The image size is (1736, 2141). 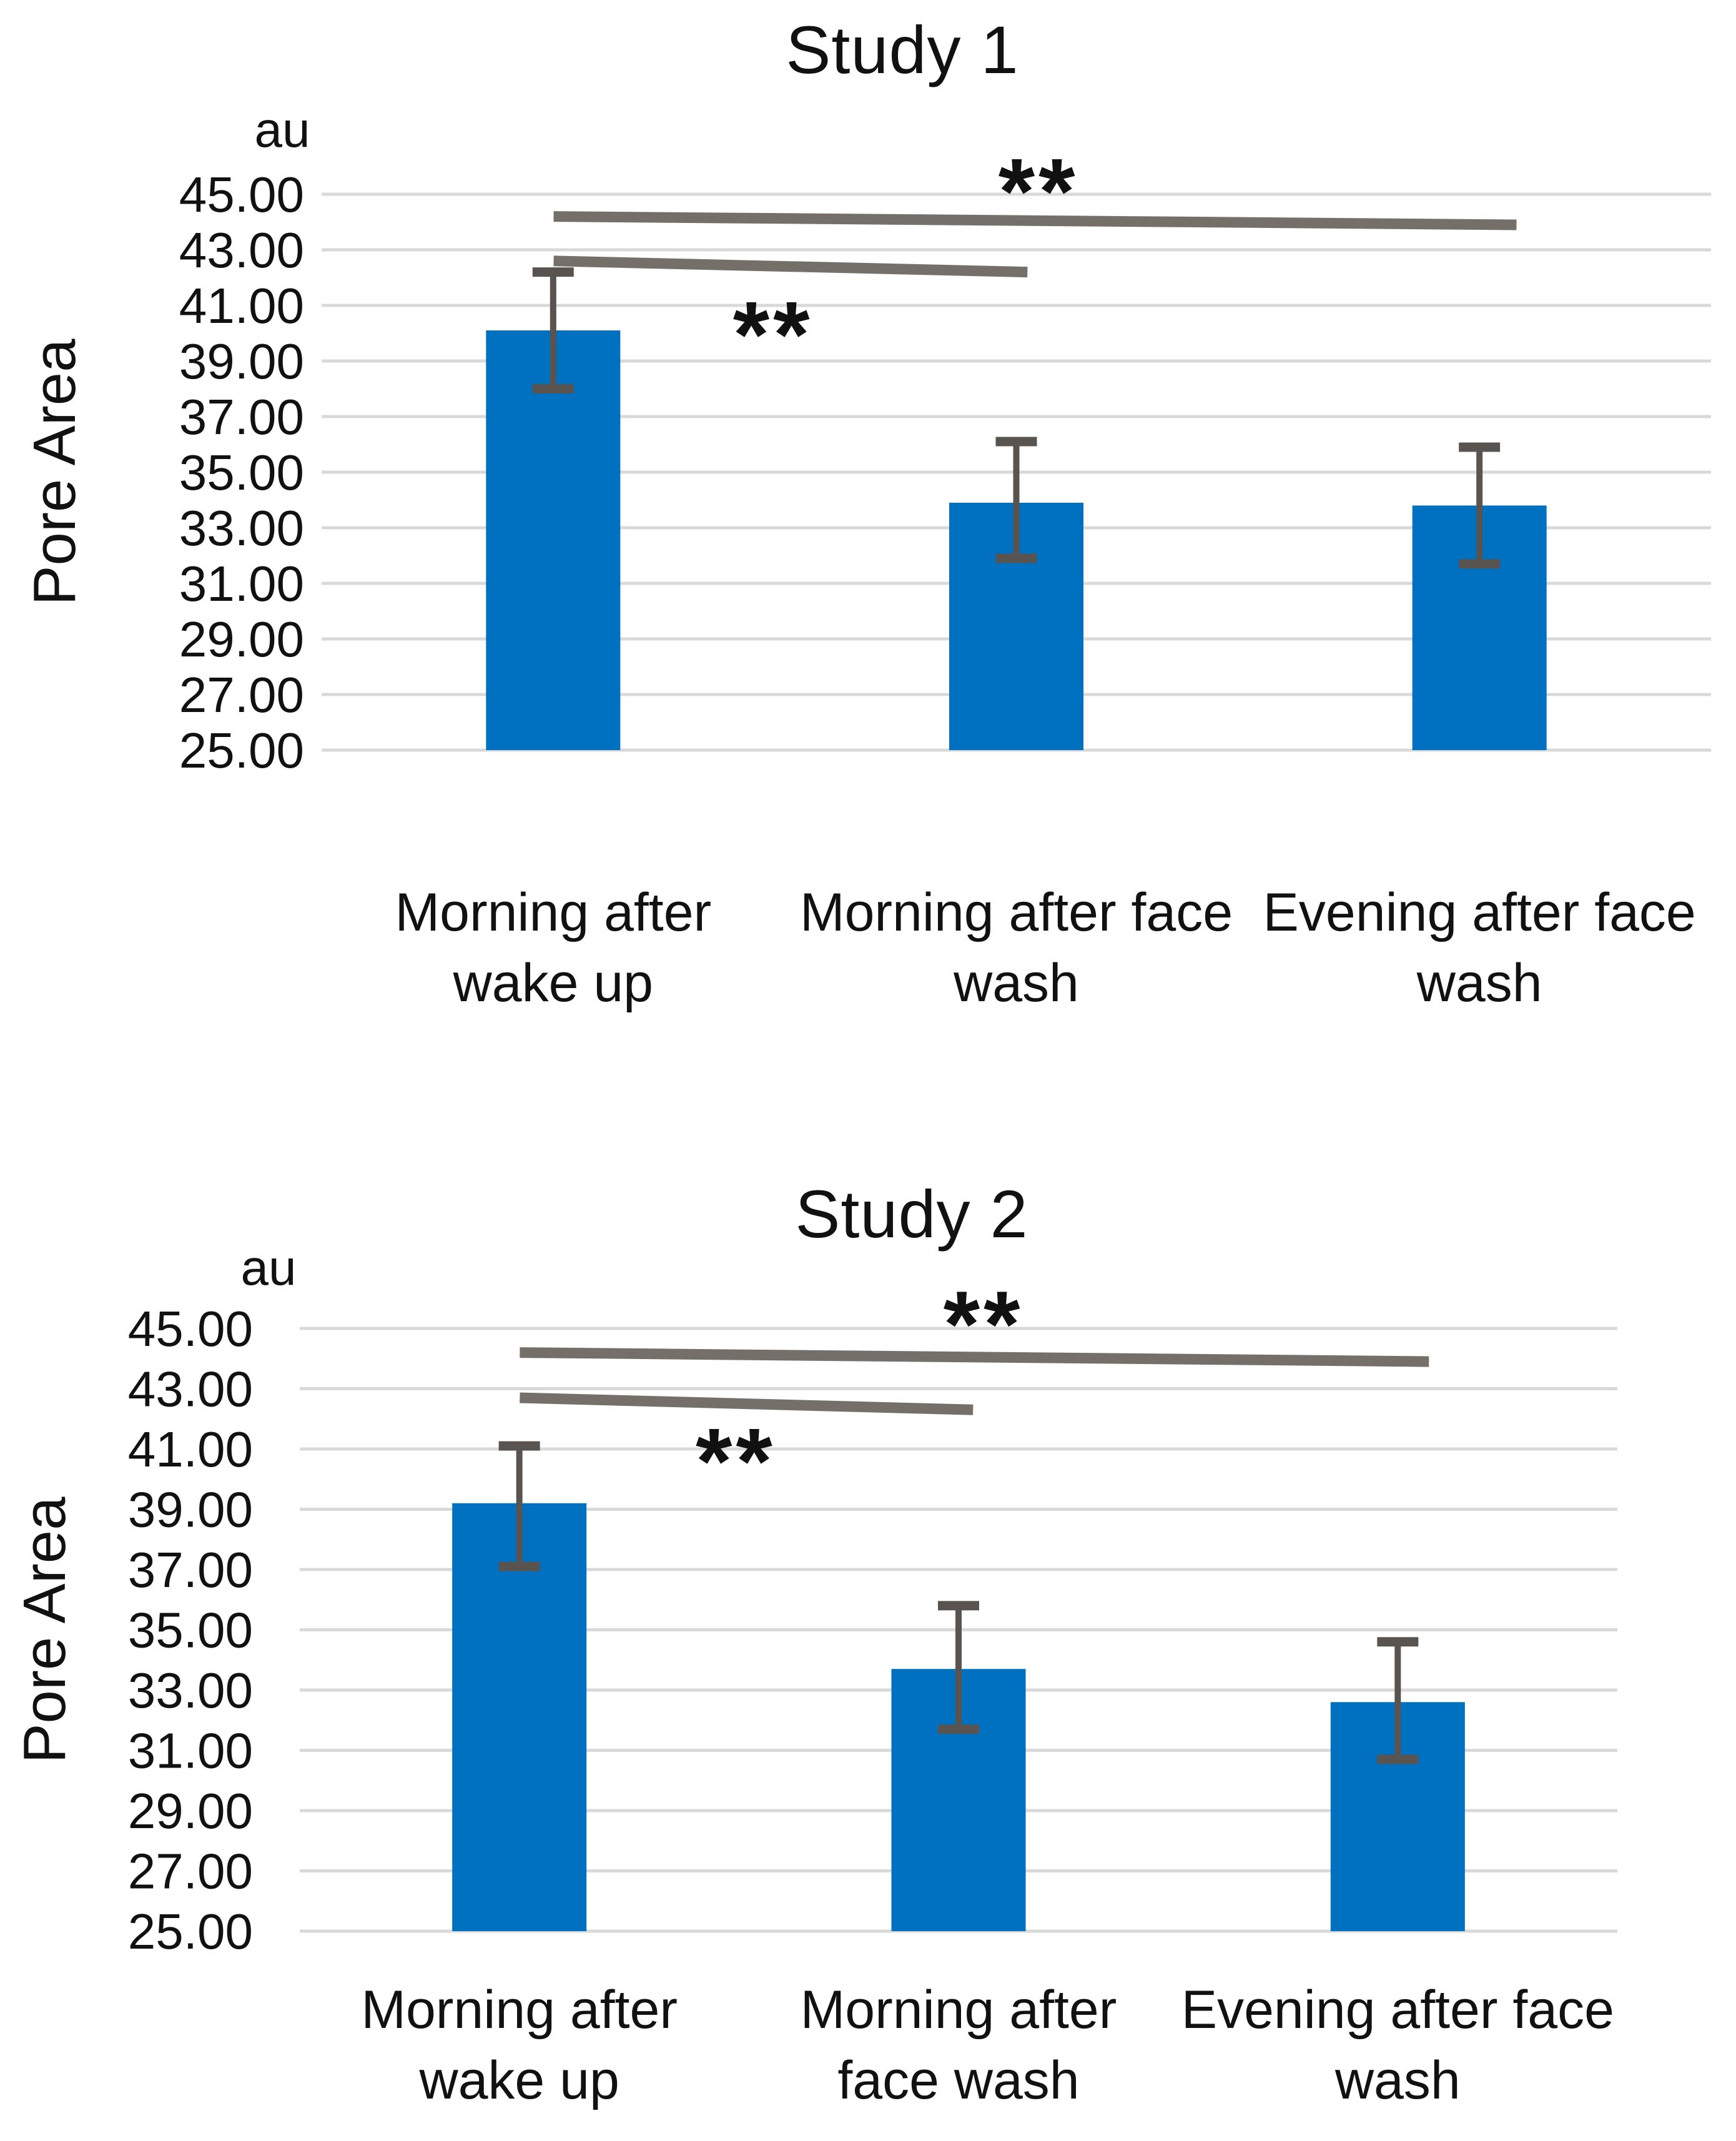 What do you see at coordinates (958, 2080) in the screenshot?
I see `x-category-label-line: face wash` at bounding box center [958, 2080].